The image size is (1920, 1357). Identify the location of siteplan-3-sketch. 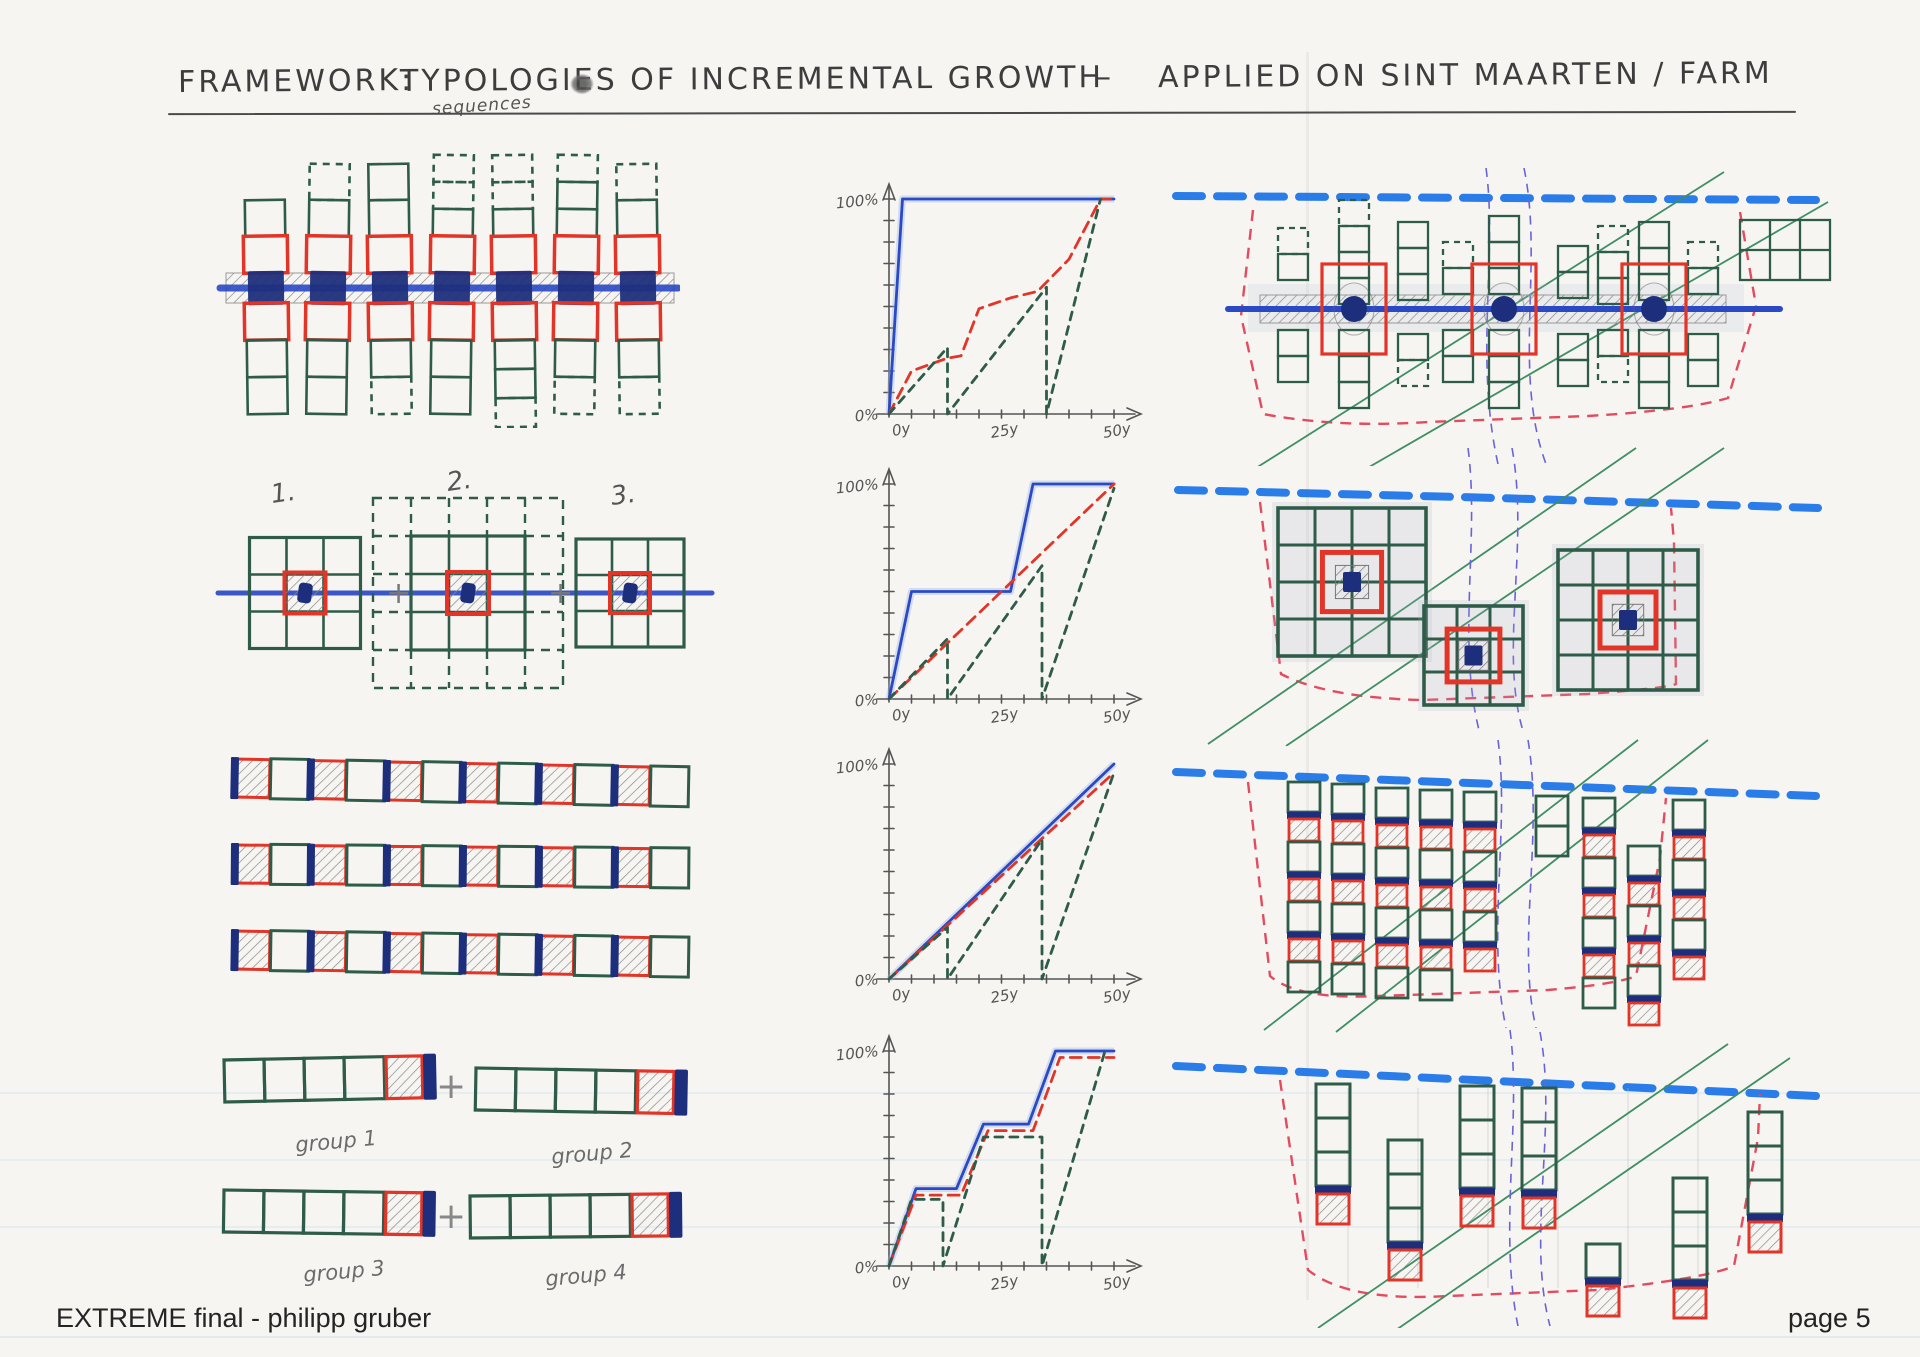
(1500, 888).